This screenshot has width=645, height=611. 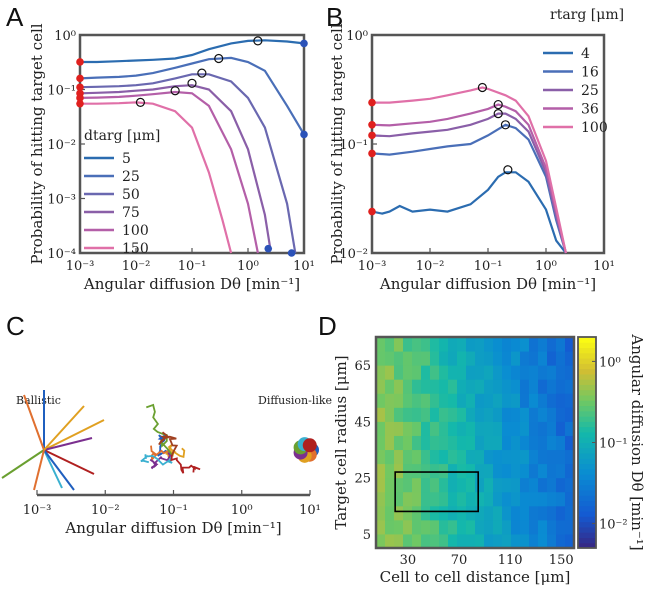 What do you see at coordinates (15, 326) in the screenshot?
I see `panel-letter-c: C` at bounding box center [15, 326].